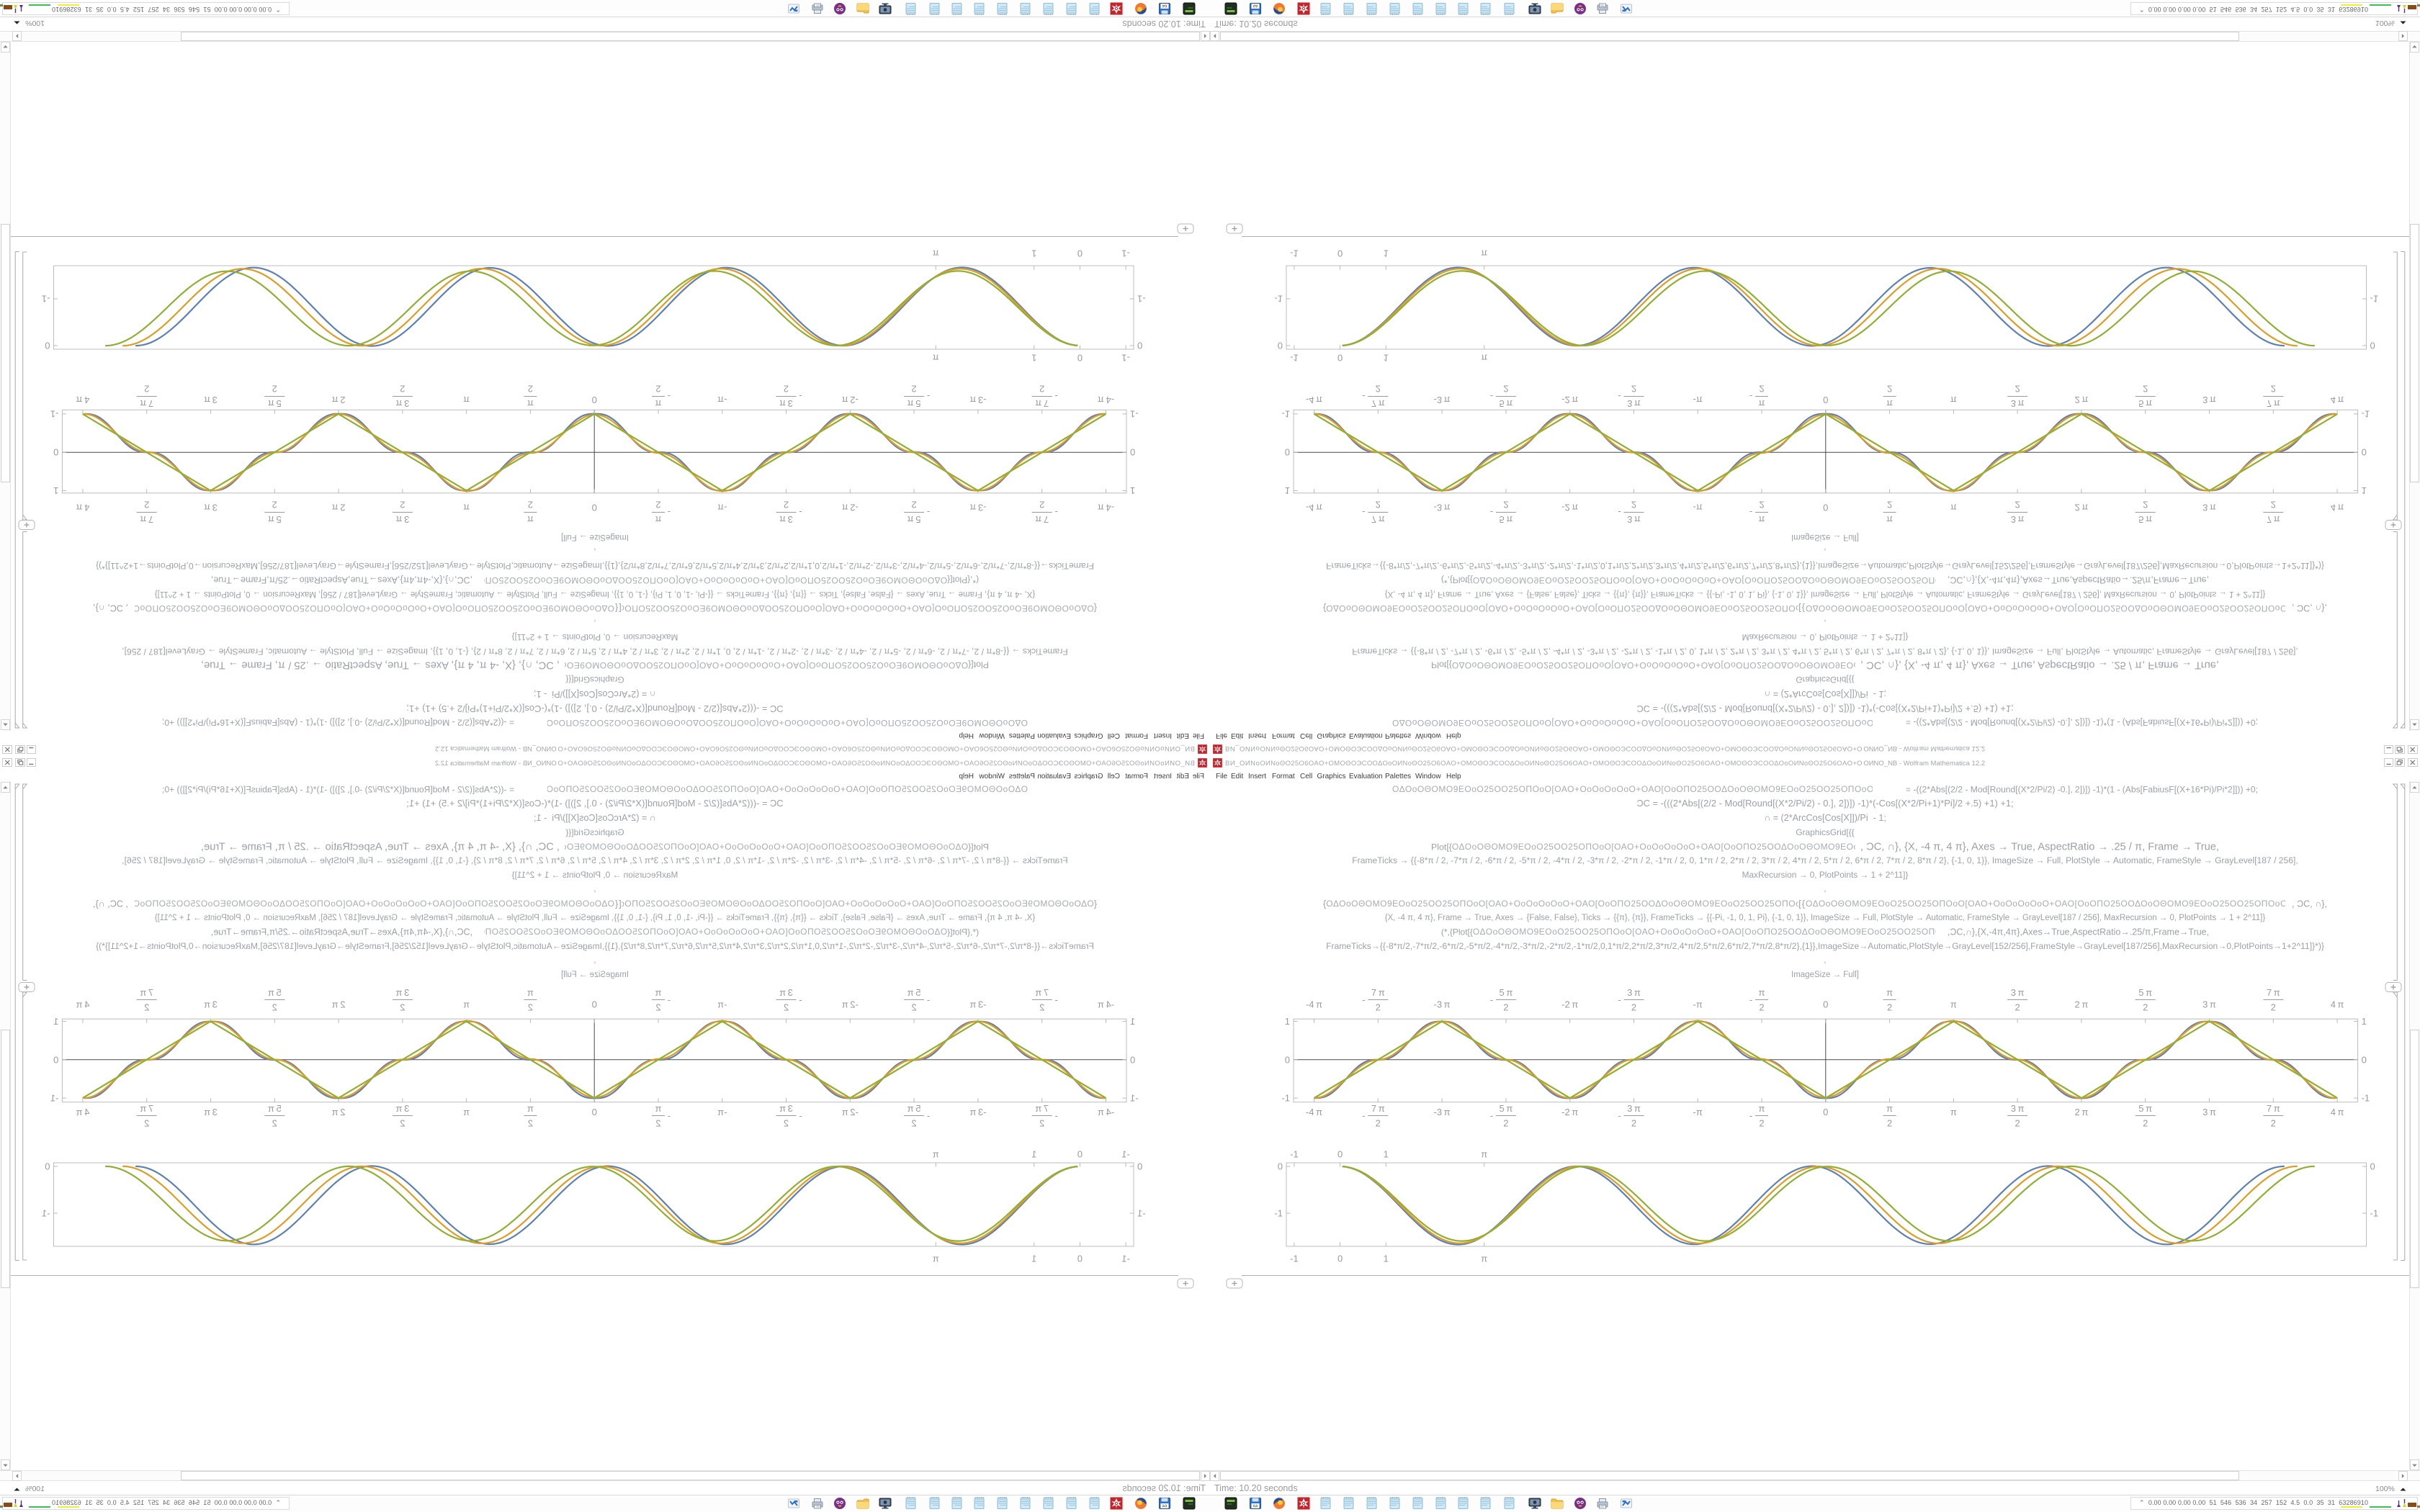 This screenshot has height=1512, width=2420. What do you see at coordinates (339, 1112) in the screenshot?
I see `svg-text: 2 π` at bounding box center [339, 1112].